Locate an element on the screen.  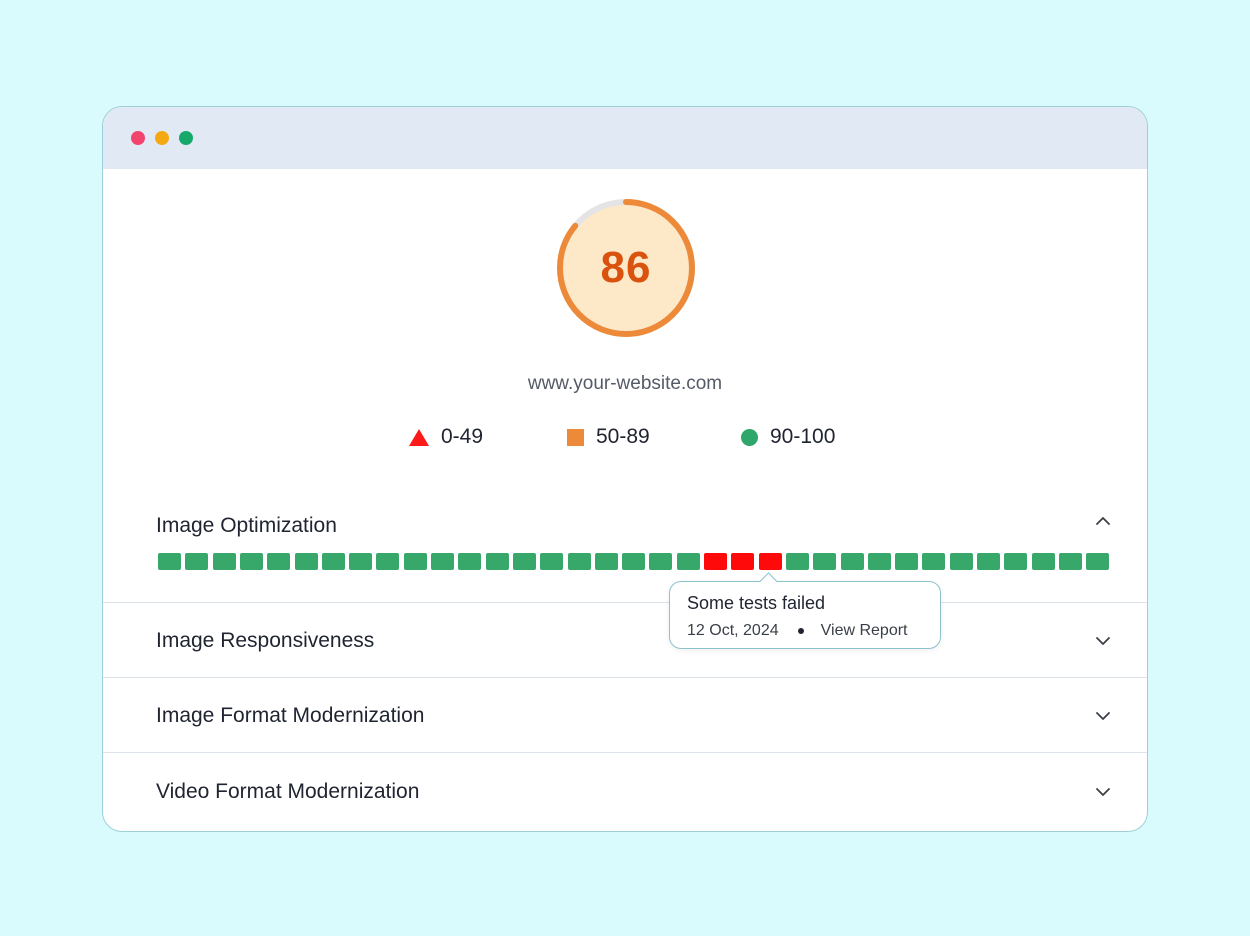
score-gauge: 86 is located at coordinates (626, 268).